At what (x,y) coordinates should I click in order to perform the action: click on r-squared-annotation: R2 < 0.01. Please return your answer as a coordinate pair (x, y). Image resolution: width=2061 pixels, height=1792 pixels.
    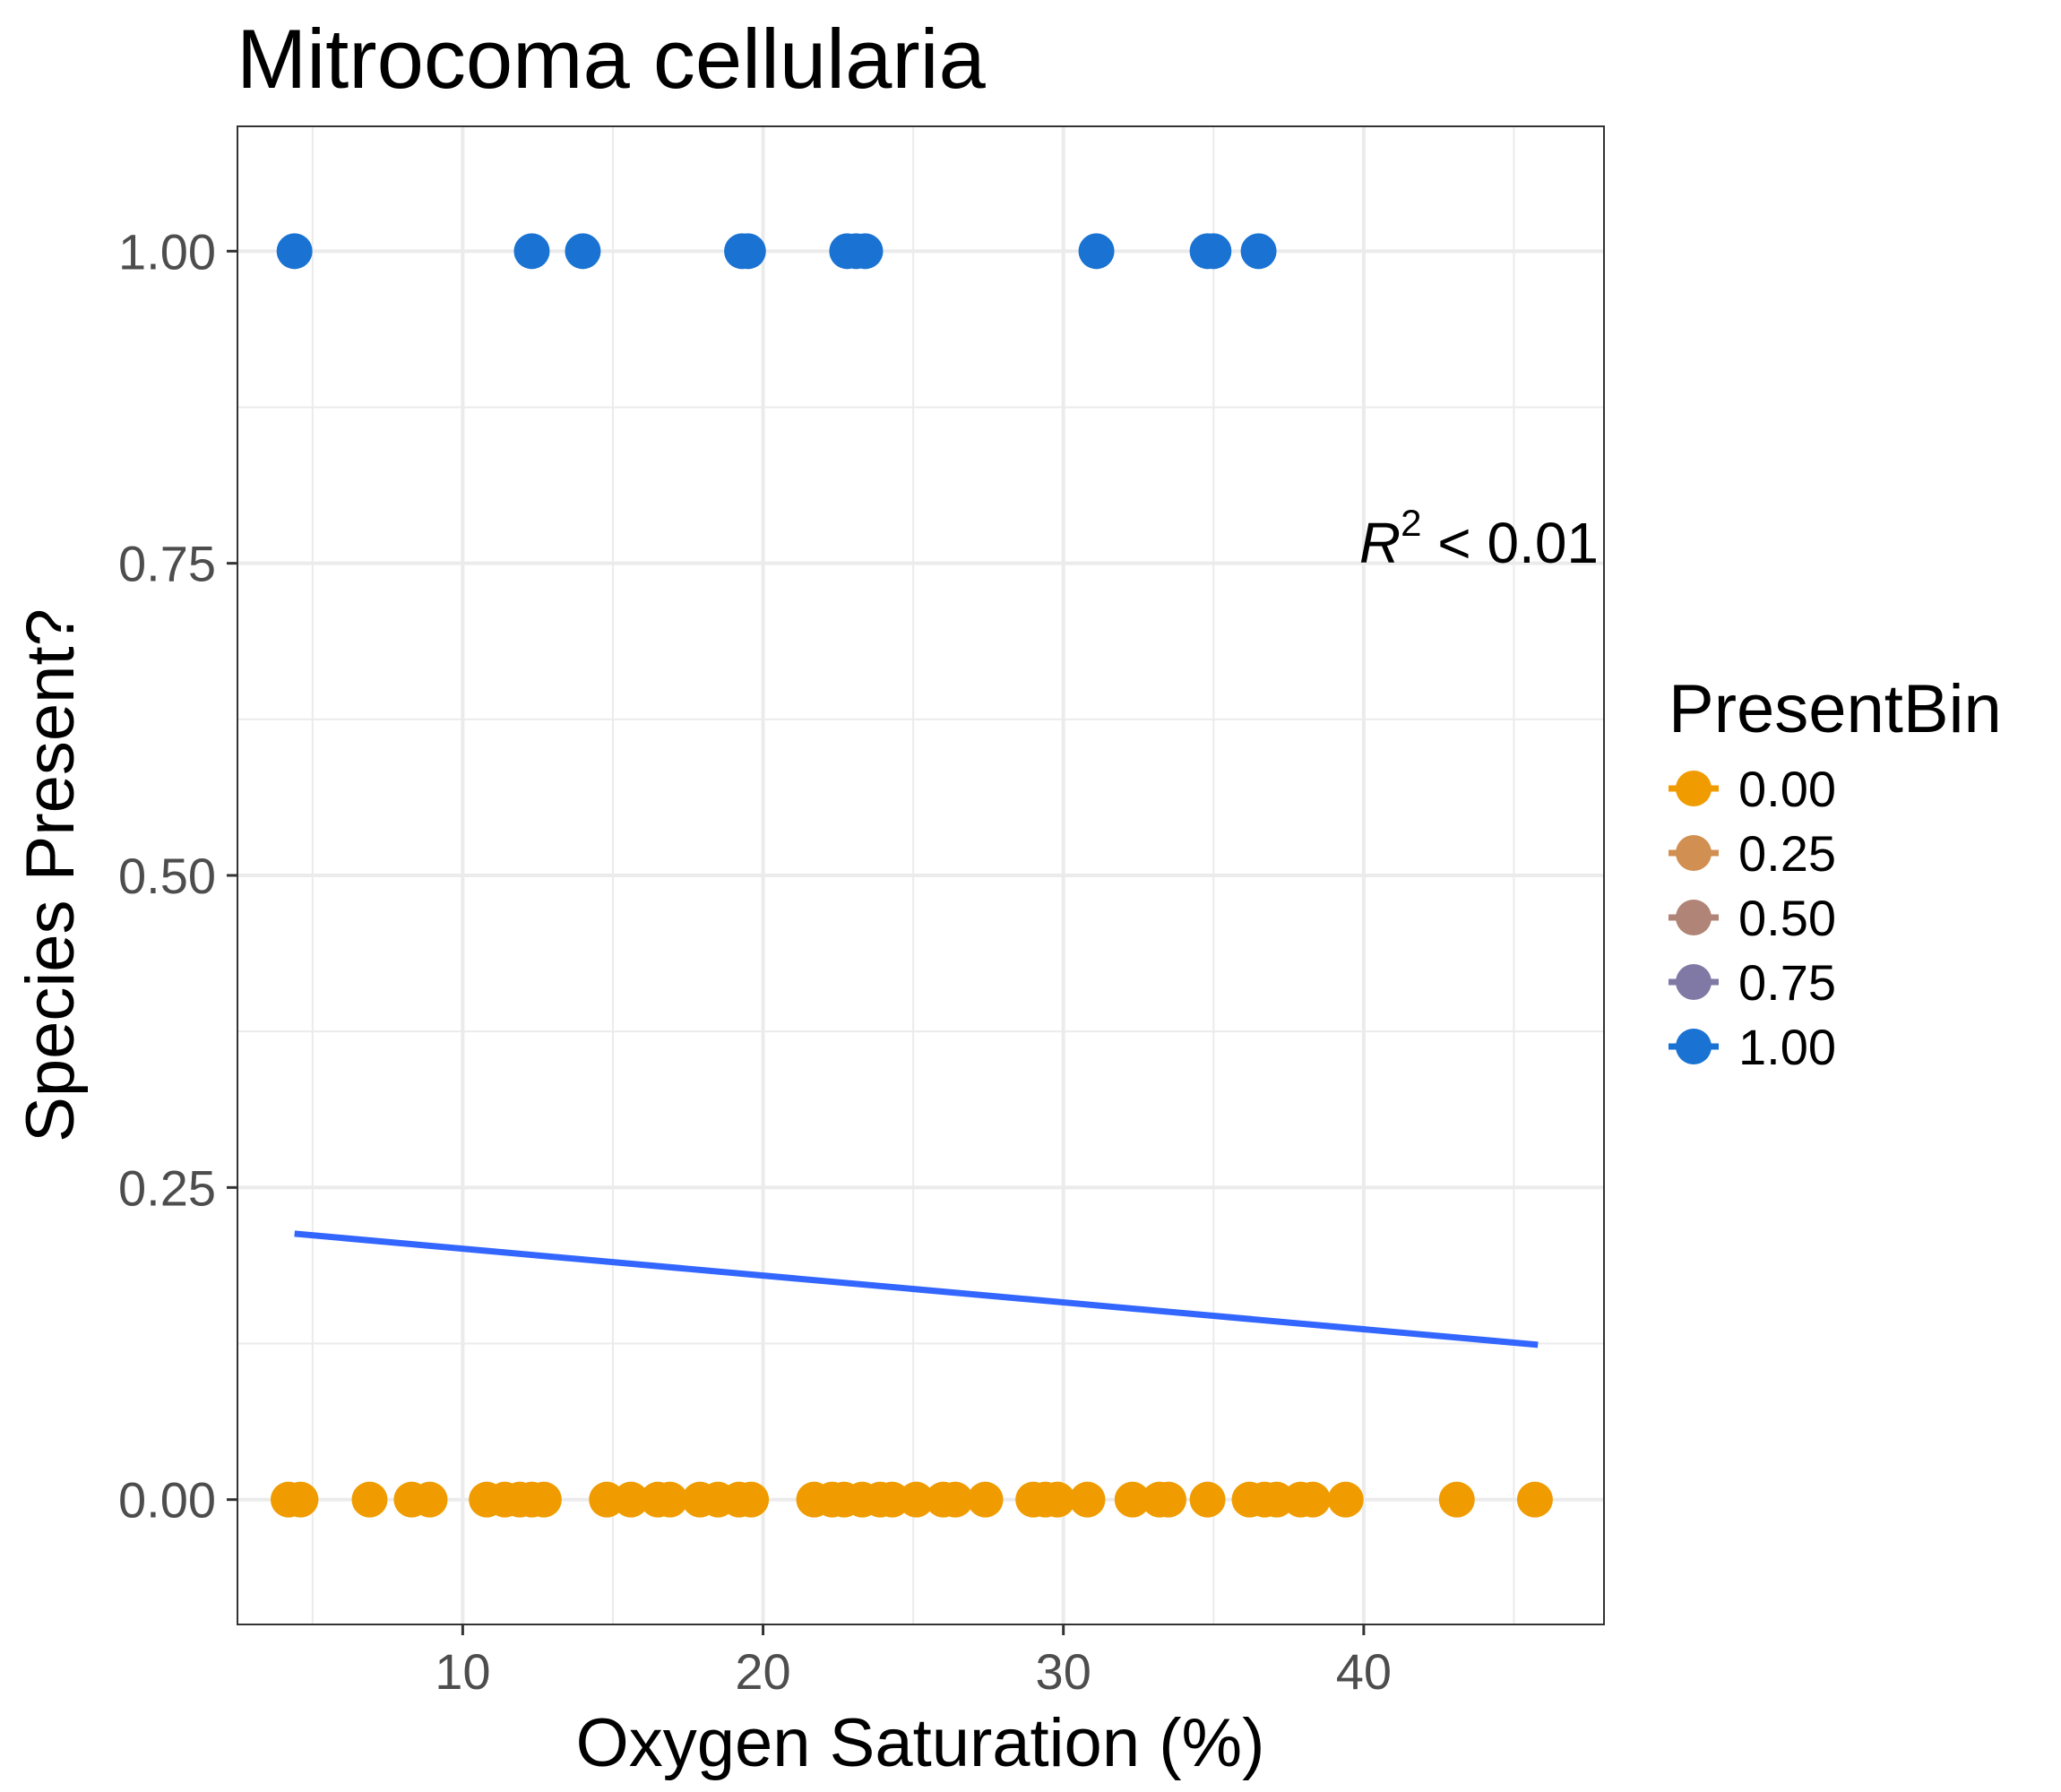
    Looking at the image, I should click on (1479, 538).